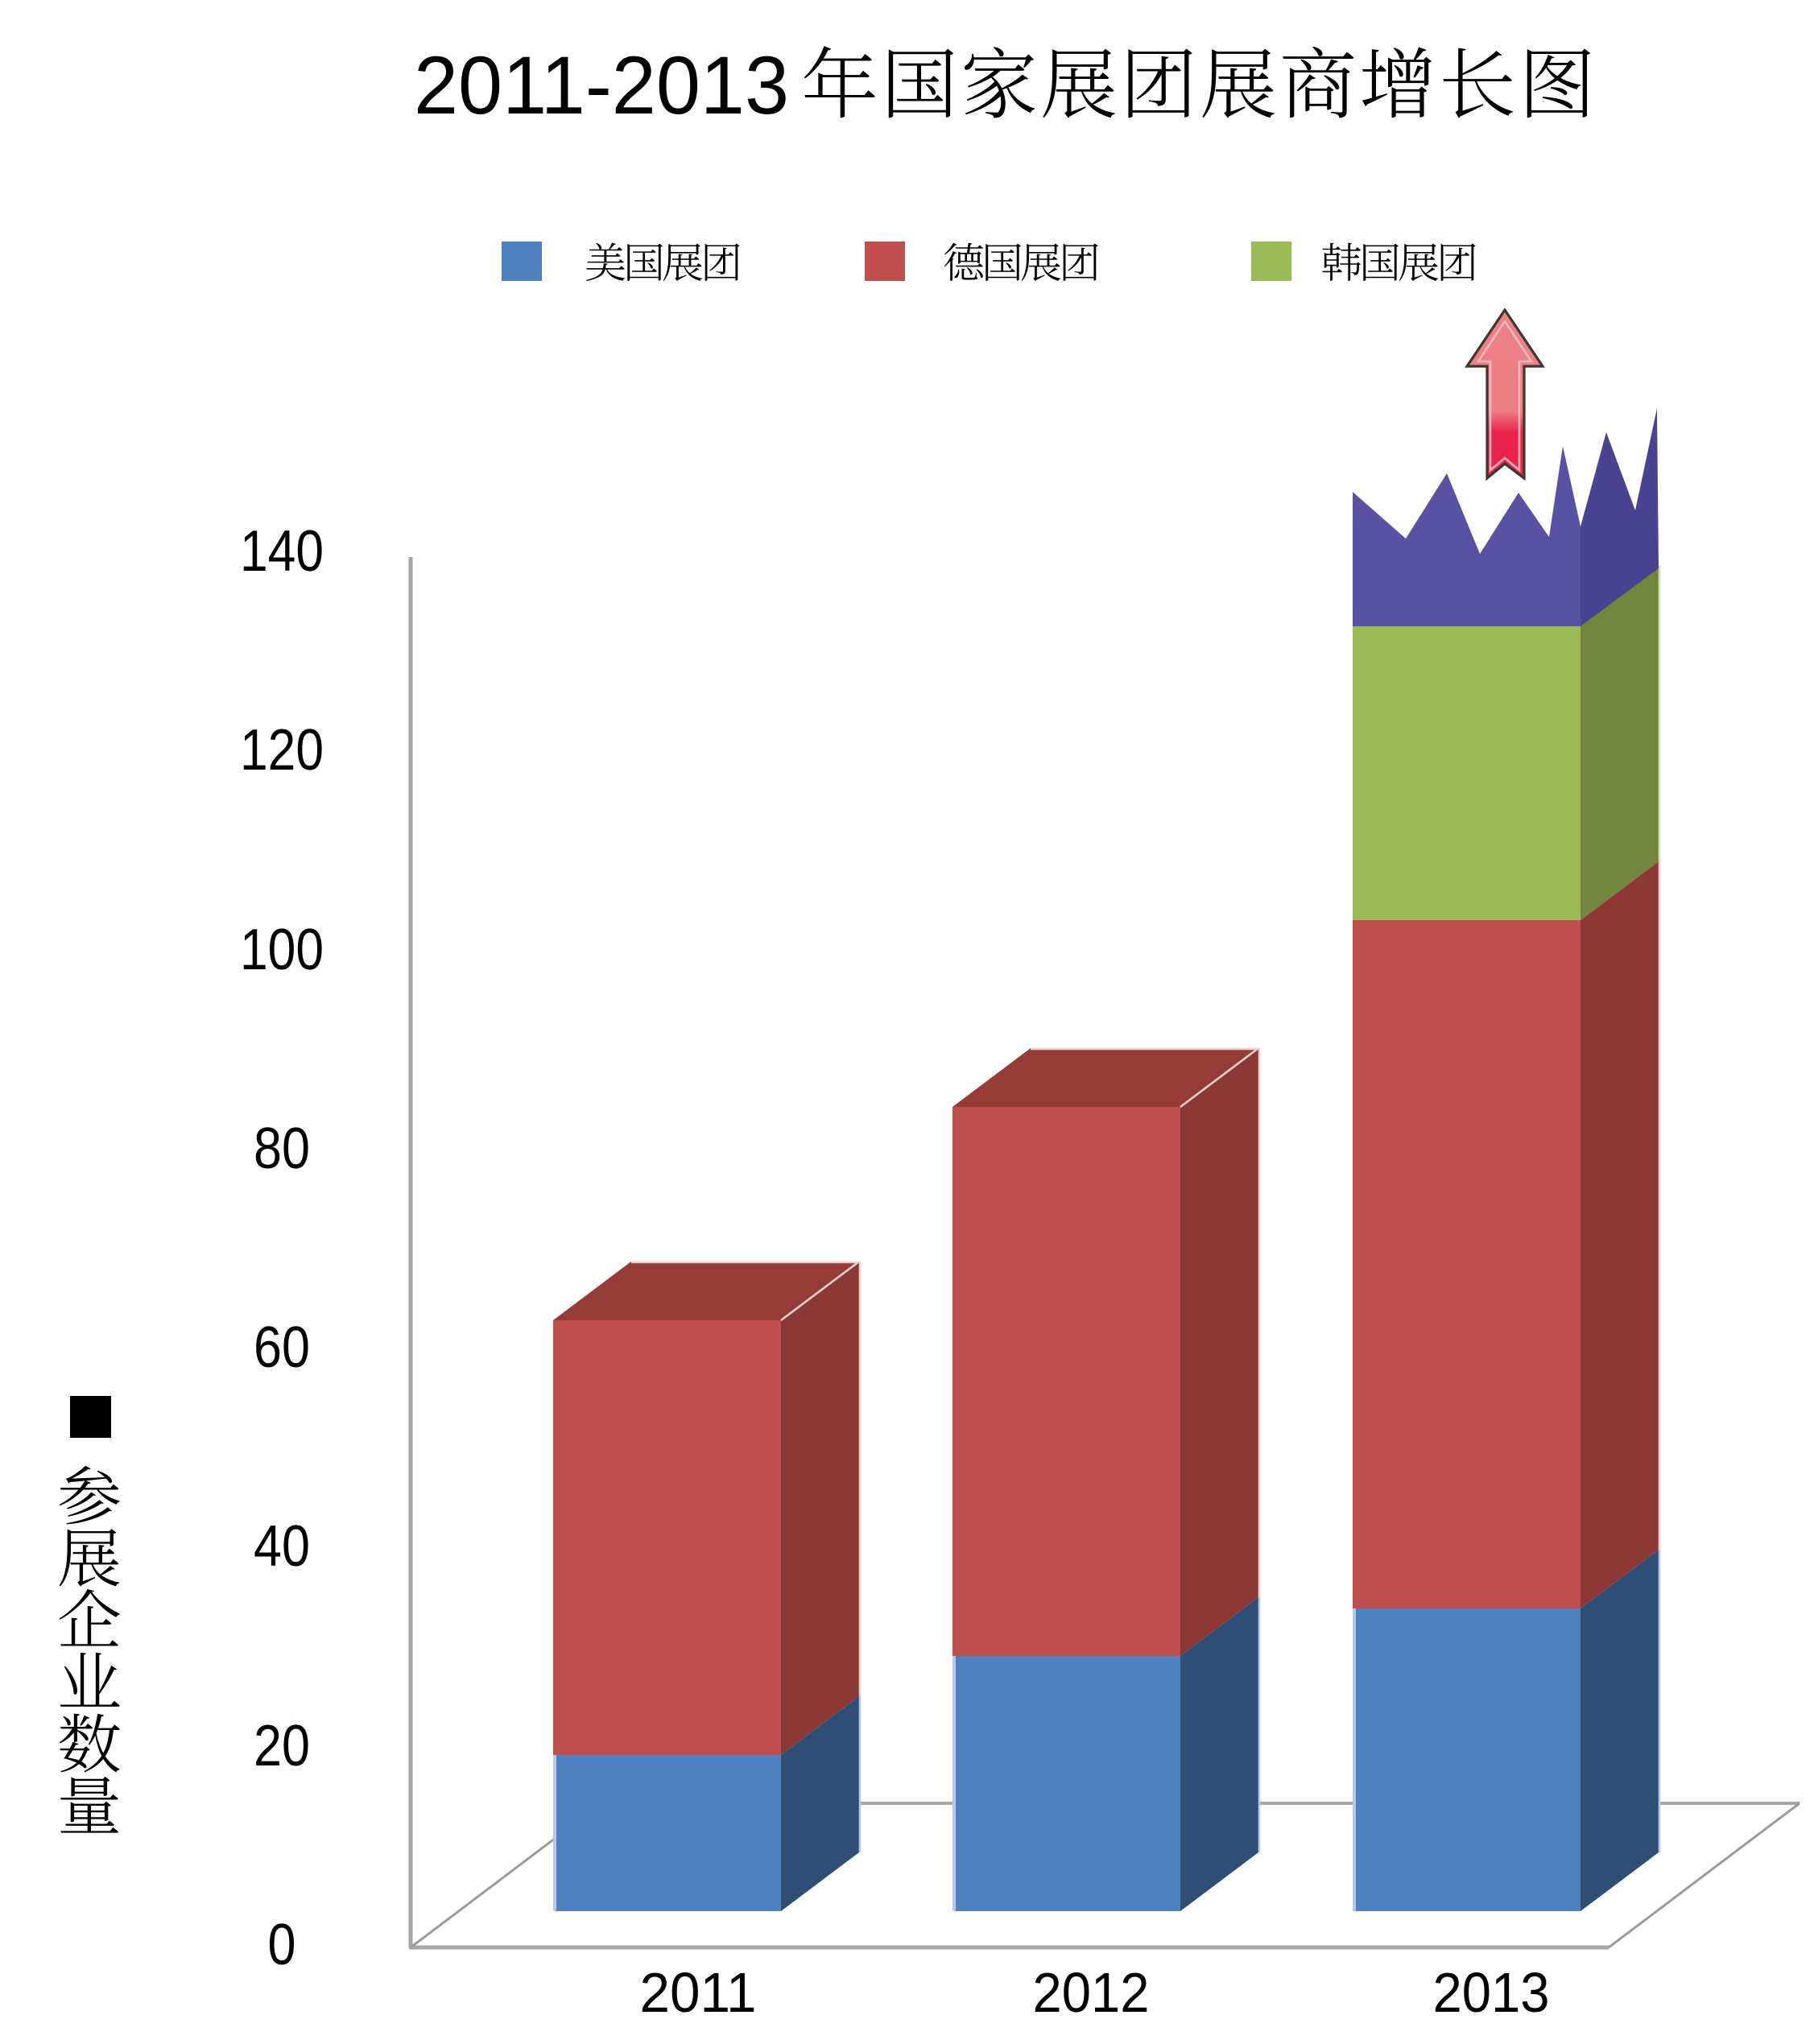 This screenshot has width=1814, height=2044. What do you see at coordinates (601, 85) in the screenshot?
I see `svg-text: 2011-2013` at bounding box center [601, 85].